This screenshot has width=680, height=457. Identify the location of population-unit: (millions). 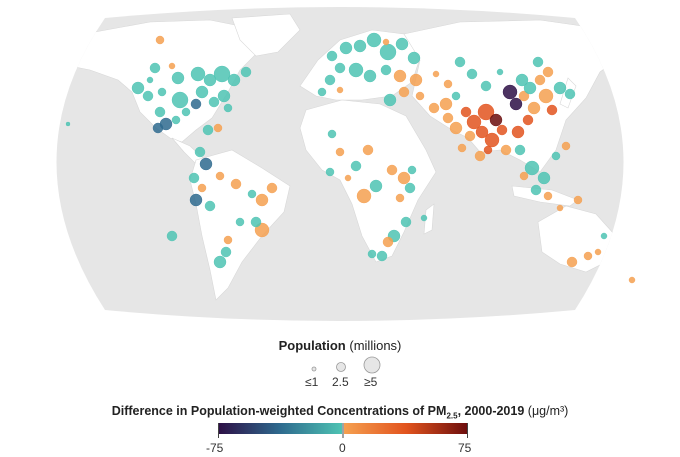
(375, 345).